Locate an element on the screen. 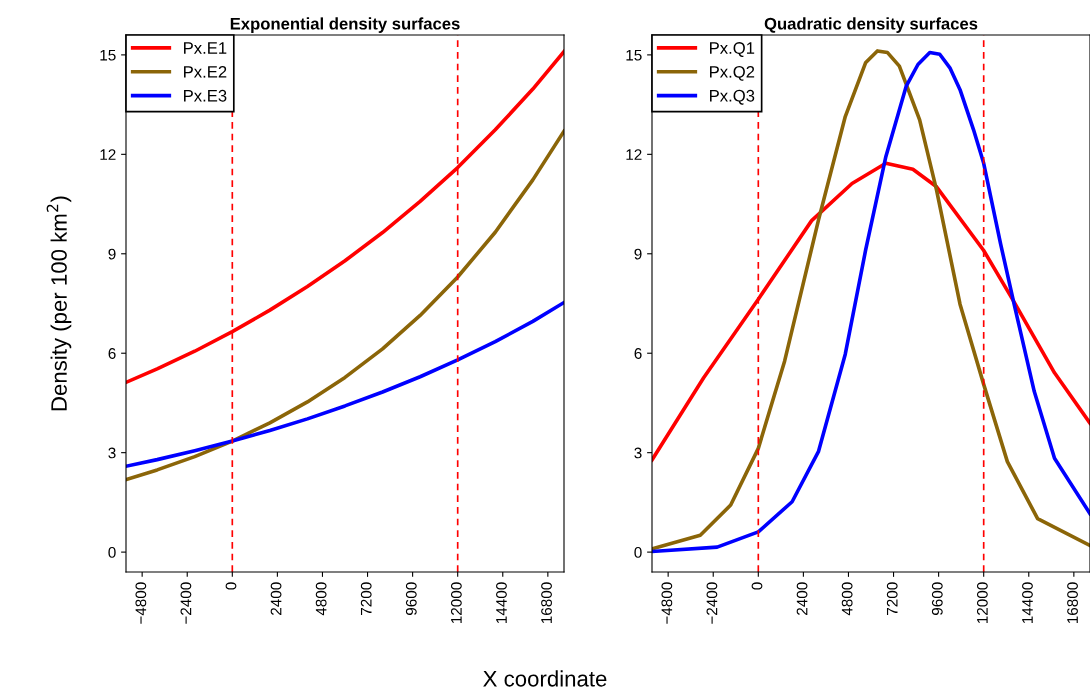 The image size is (1090, 698). y-axis-title: Density (per 100 km$^{2}$) is located at coordinates (59, 303).